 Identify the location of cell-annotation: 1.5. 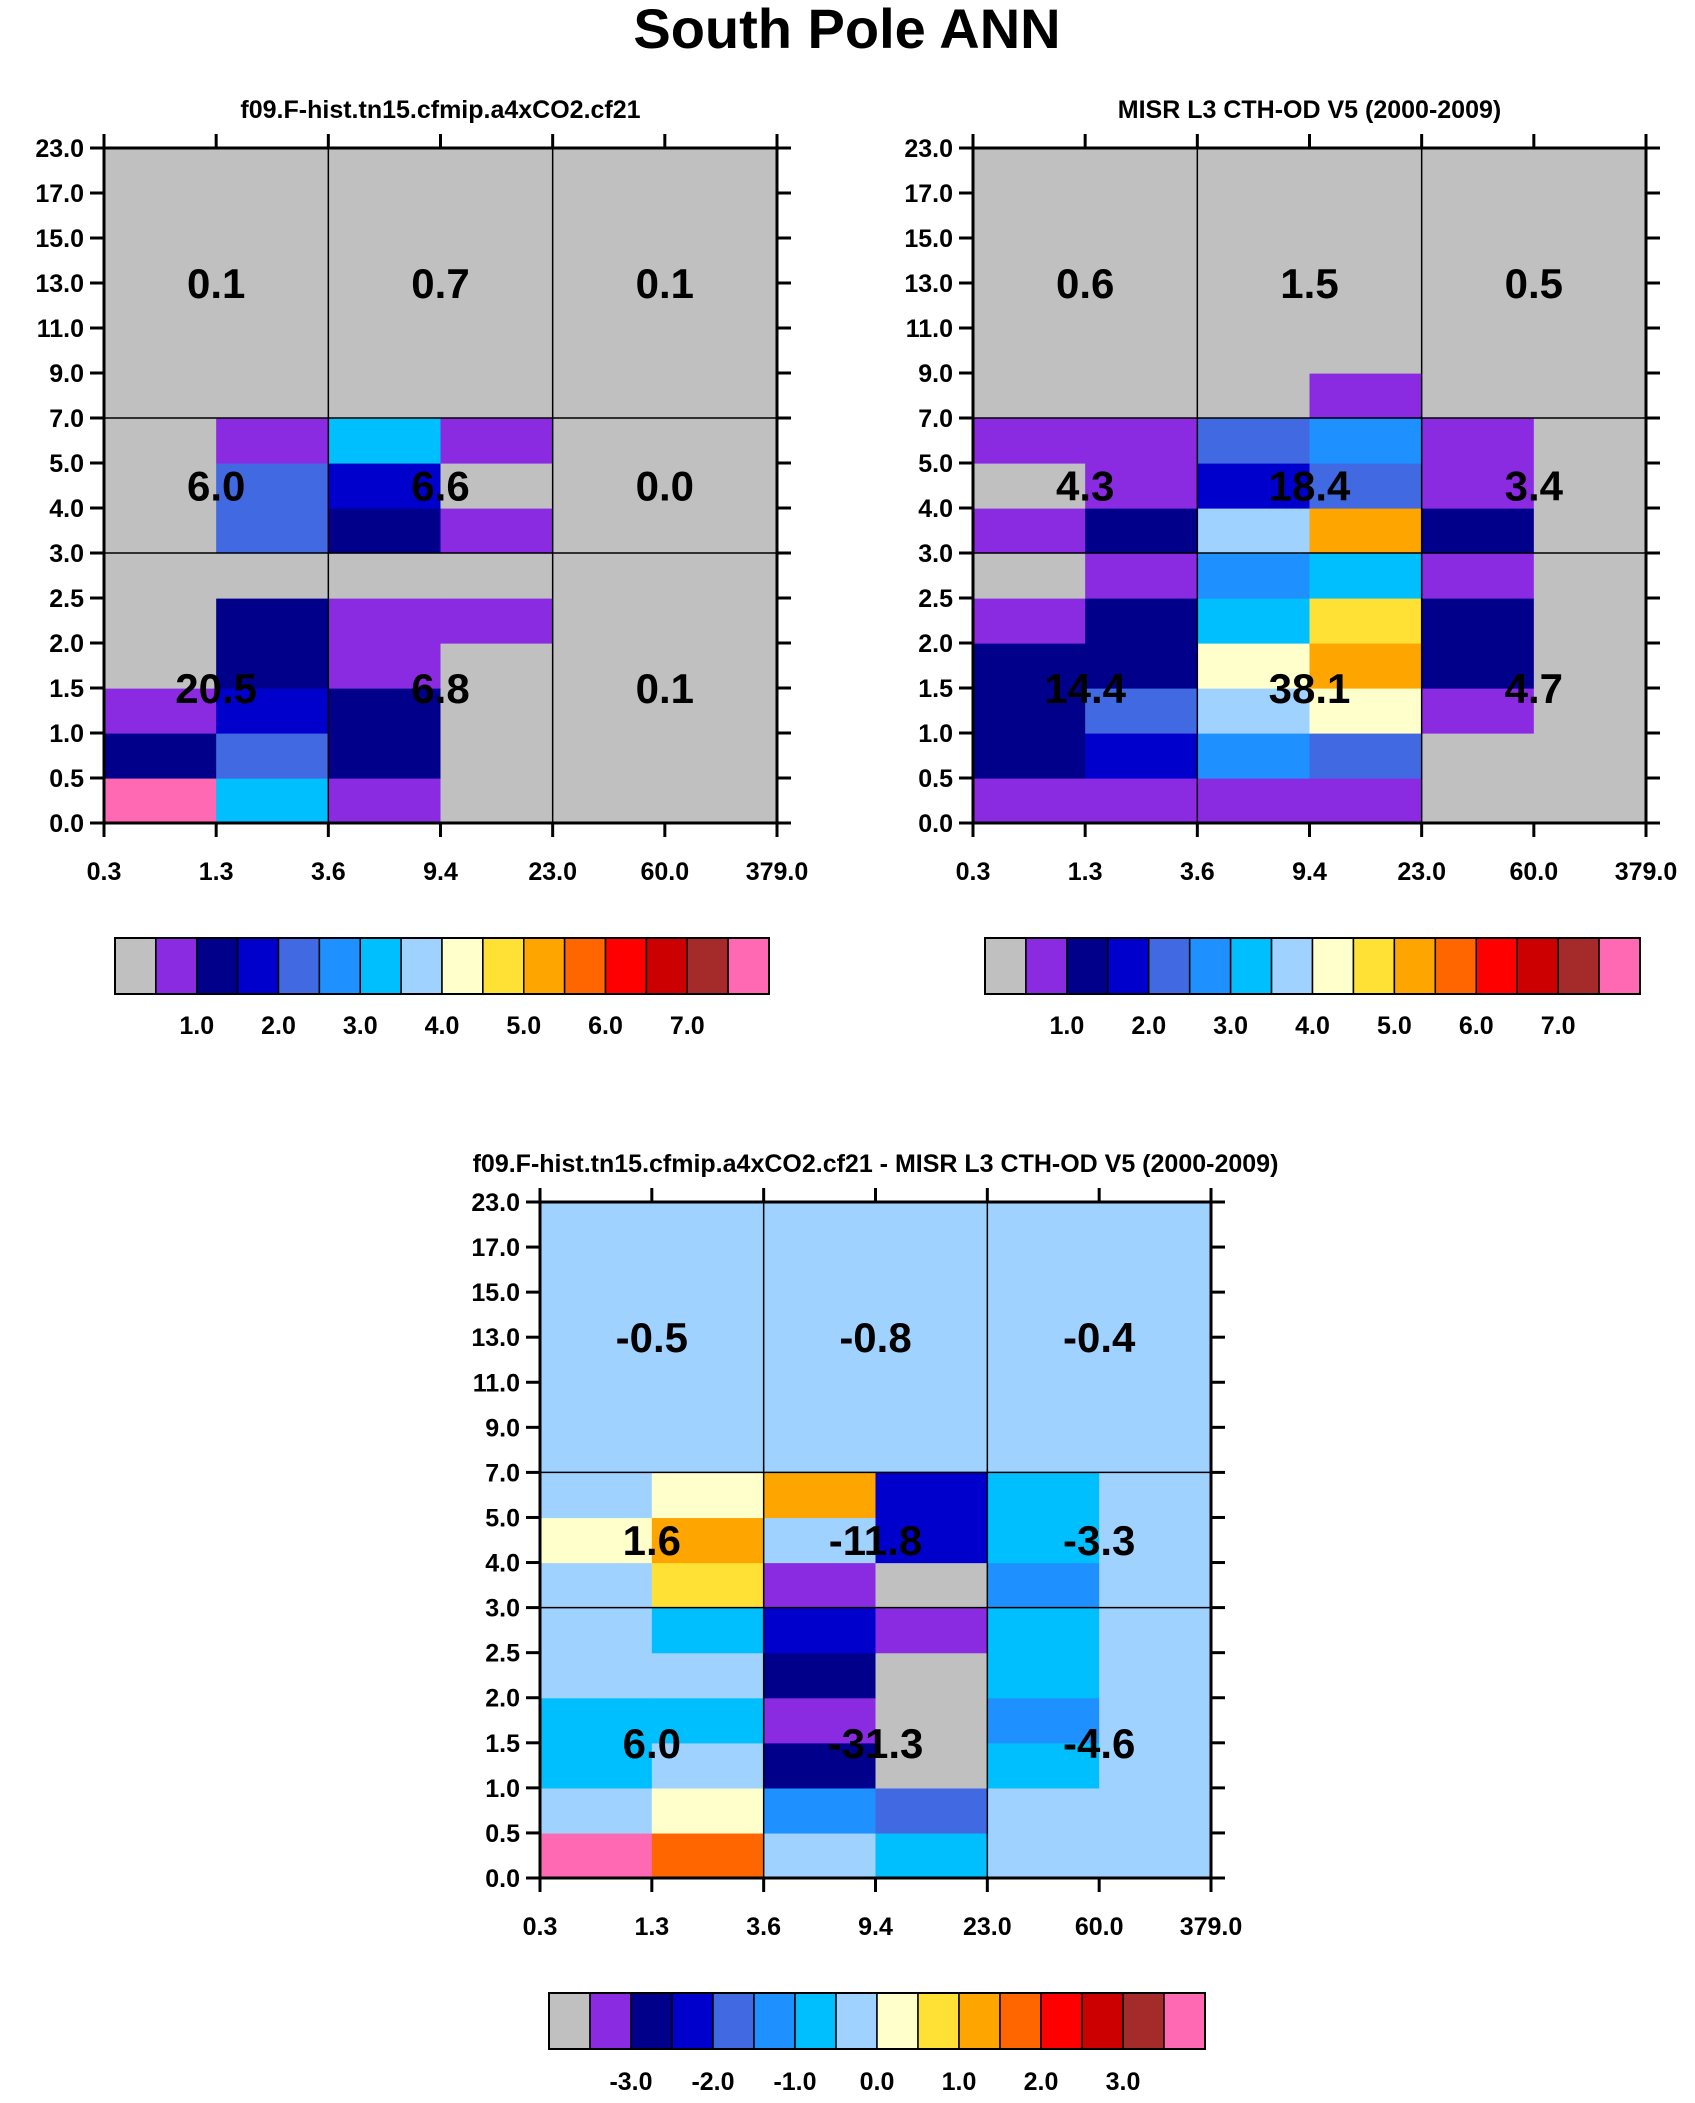
(1309, 283).